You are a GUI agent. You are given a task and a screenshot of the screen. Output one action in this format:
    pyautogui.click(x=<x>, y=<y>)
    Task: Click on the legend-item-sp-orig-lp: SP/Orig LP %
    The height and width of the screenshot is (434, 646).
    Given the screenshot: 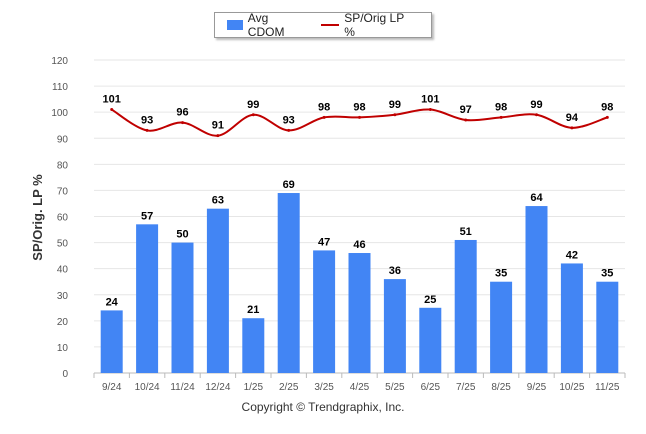 What is the action you would take?
    pyautogui.click(x=369, y=25)
    